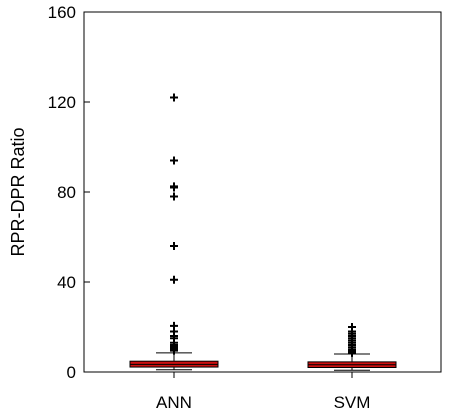  Describe the element at coordinates (352, 347) in the screenshot. I see `box-svm` at that location.